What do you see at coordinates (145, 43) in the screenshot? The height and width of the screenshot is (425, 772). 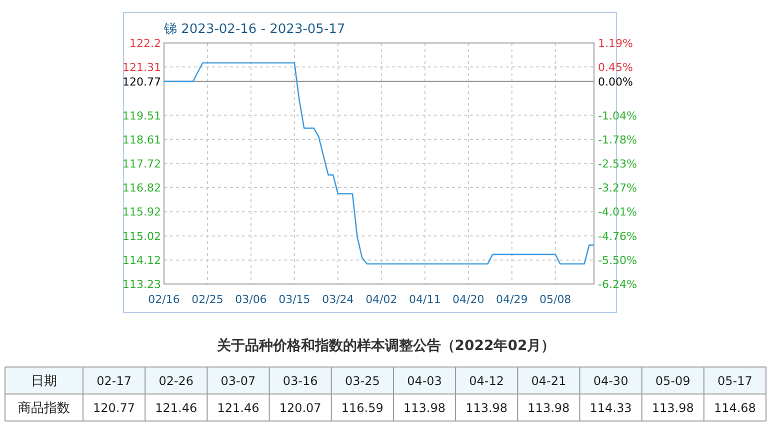 I see `y-tick-label: 122.2` at bounding box center [145, 43].